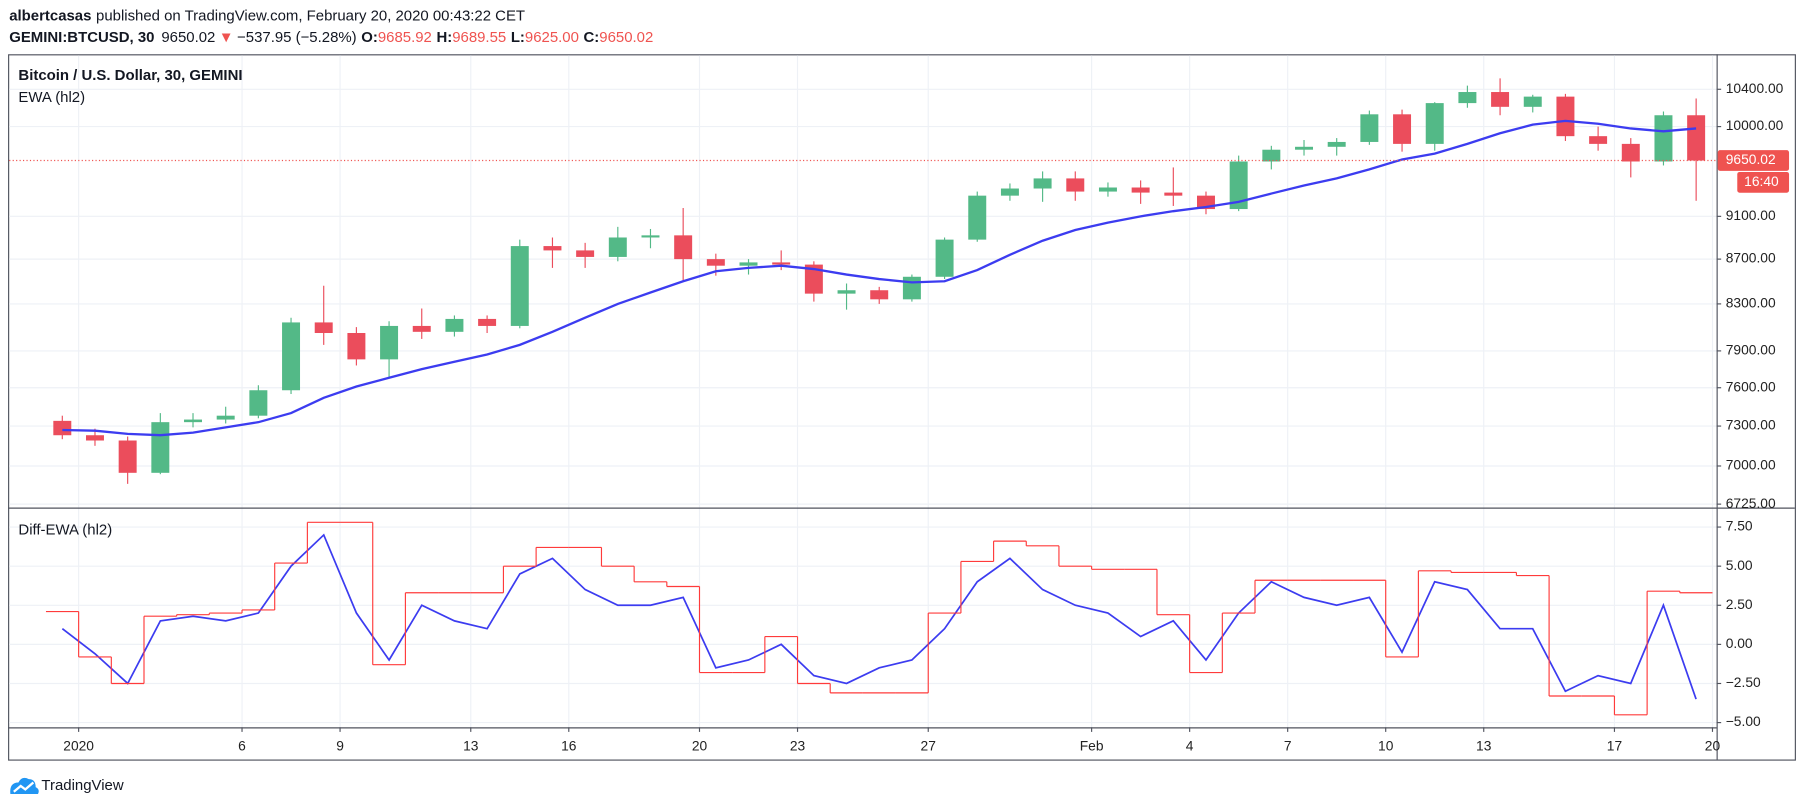  What do you see at coordinates (1751, 215) in the screenshot?
I see `y-tick-label: 9100.00` at bounding box center [1751, 215].